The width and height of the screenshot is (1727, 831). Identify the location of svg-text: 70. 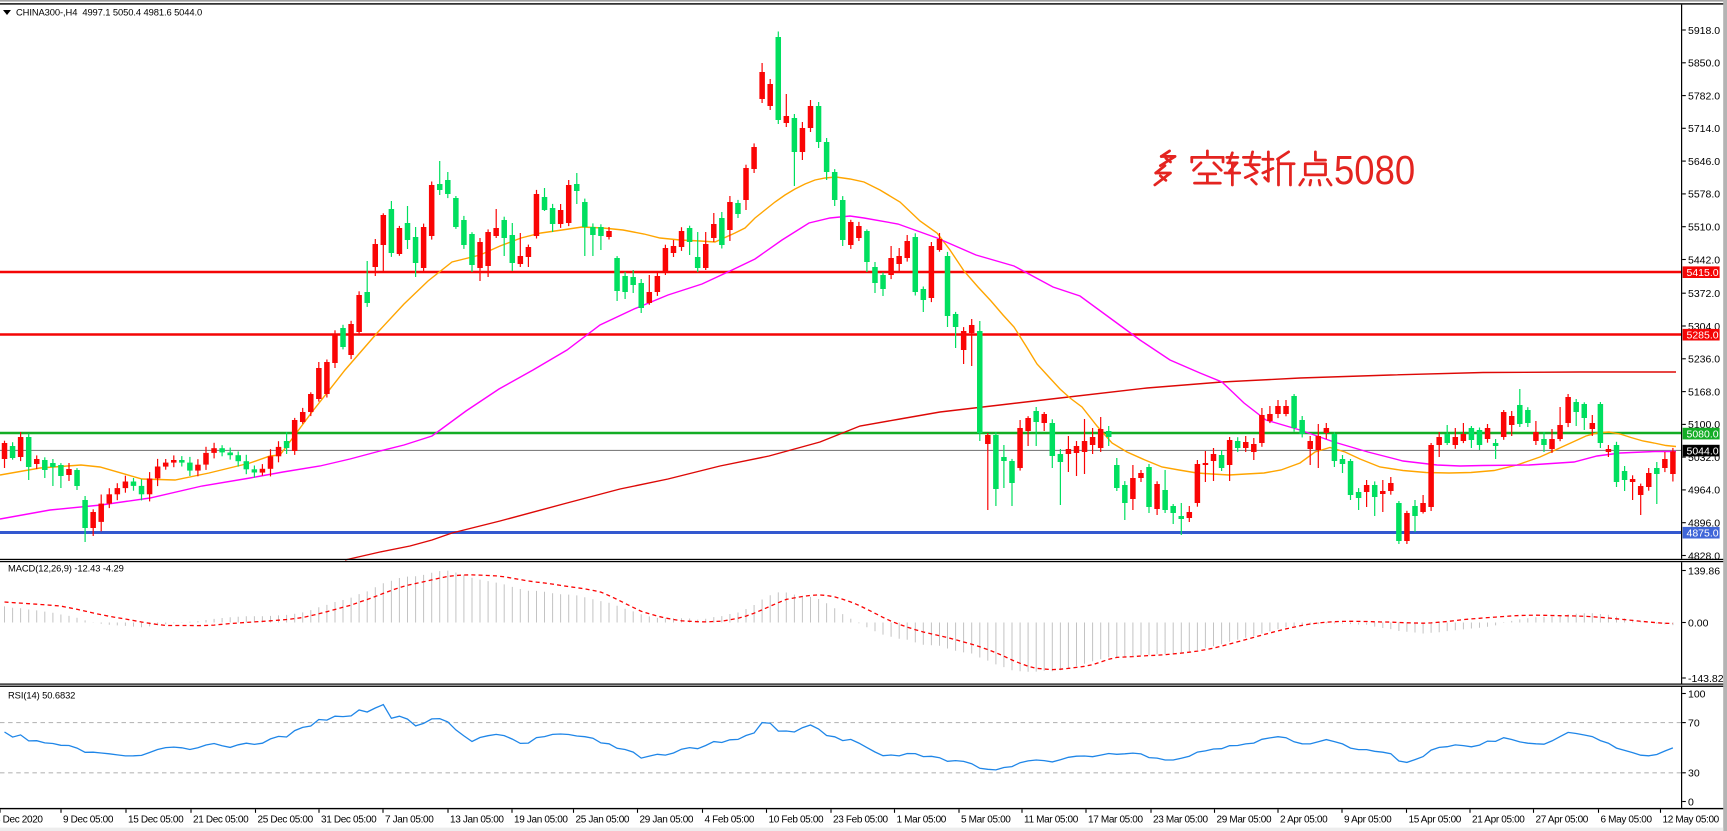
(1694, 723).